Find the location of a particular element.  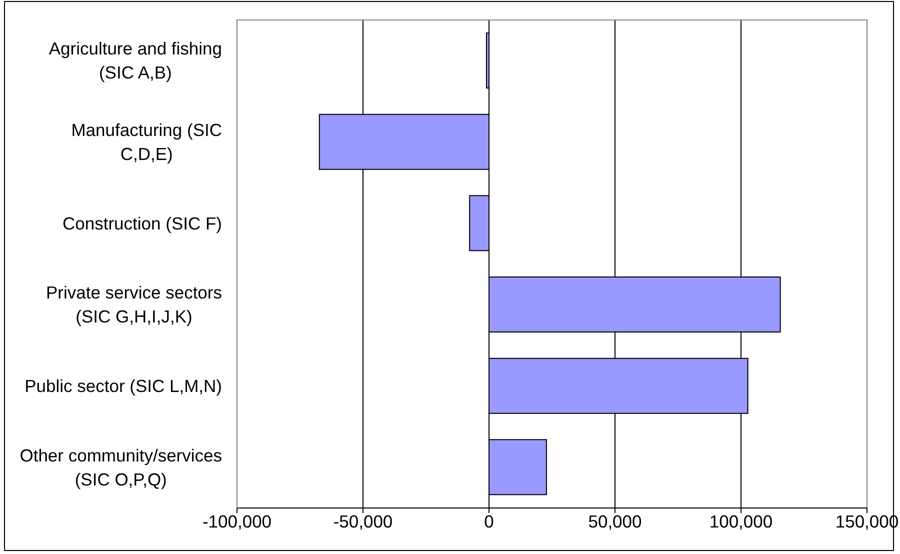

y-tick-label: Private service sectors (SIC G,H,I,J,K) is located at coordinates (134, 304).